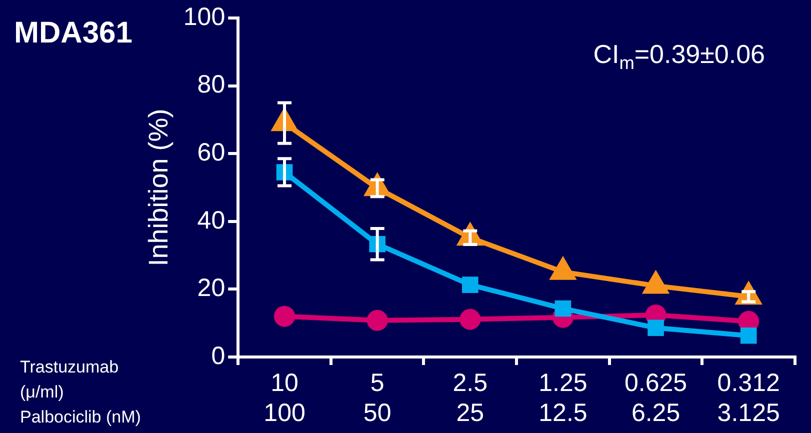 The image size is (811, 433). Describe the element at coordinates (80, 392) in the screenshot. I see `text: Trastuzumab (μ/ml) Palbociclib (nM)` at that location.